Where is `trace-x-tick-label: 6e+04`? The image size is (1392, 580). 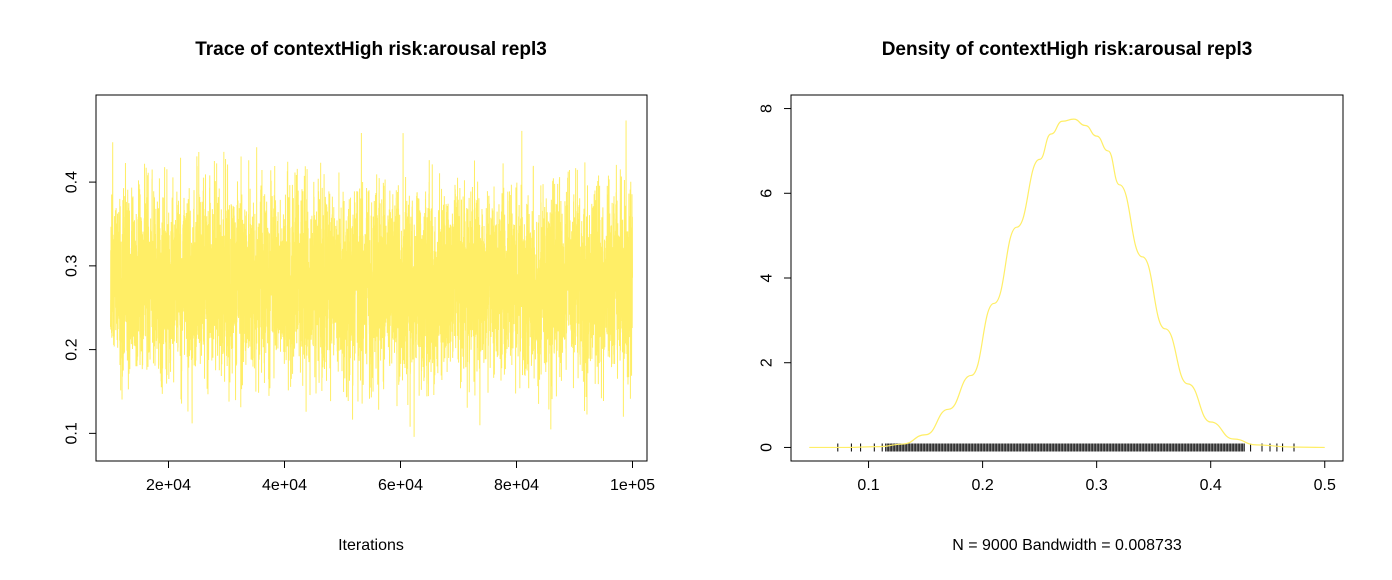 trace-x-tick-label: 6e+04 is located at coordinates (400, 485).